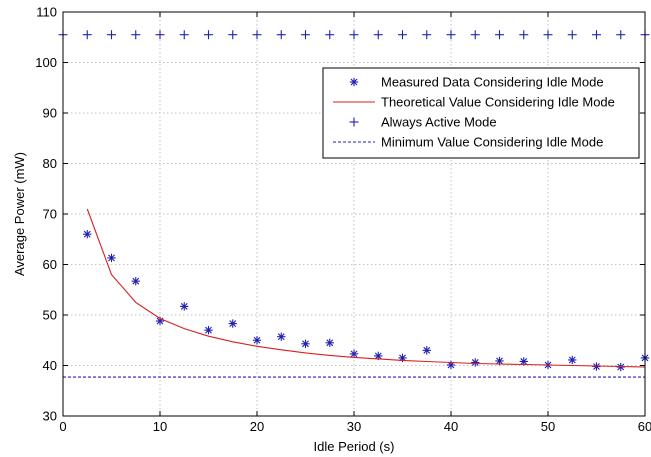 The width and height of the screenshot is (651, 457). What do you see at coordinates (50, 416) in the screenshot?
I see `y-tick-label: 30` at bounding box center [50, 416].